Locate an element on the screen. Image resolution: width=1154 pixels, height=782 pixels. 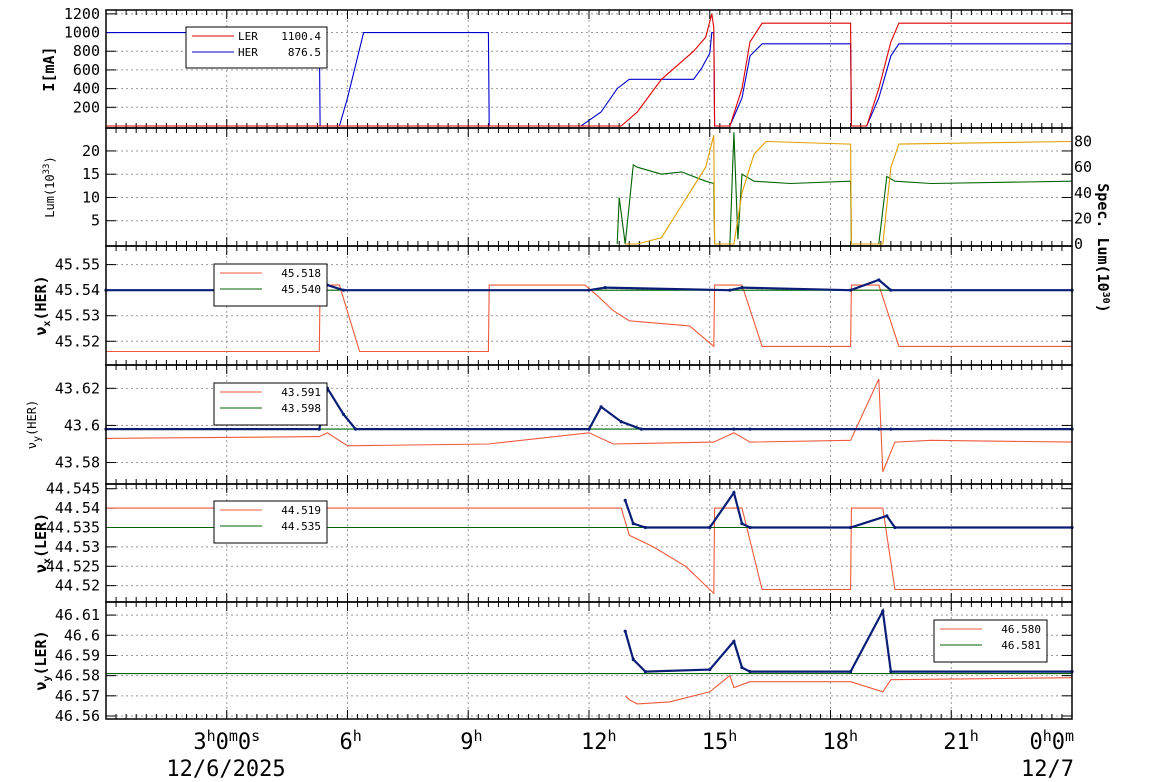
y-tick-label: 46.57 is located at coordinates (77, 696).